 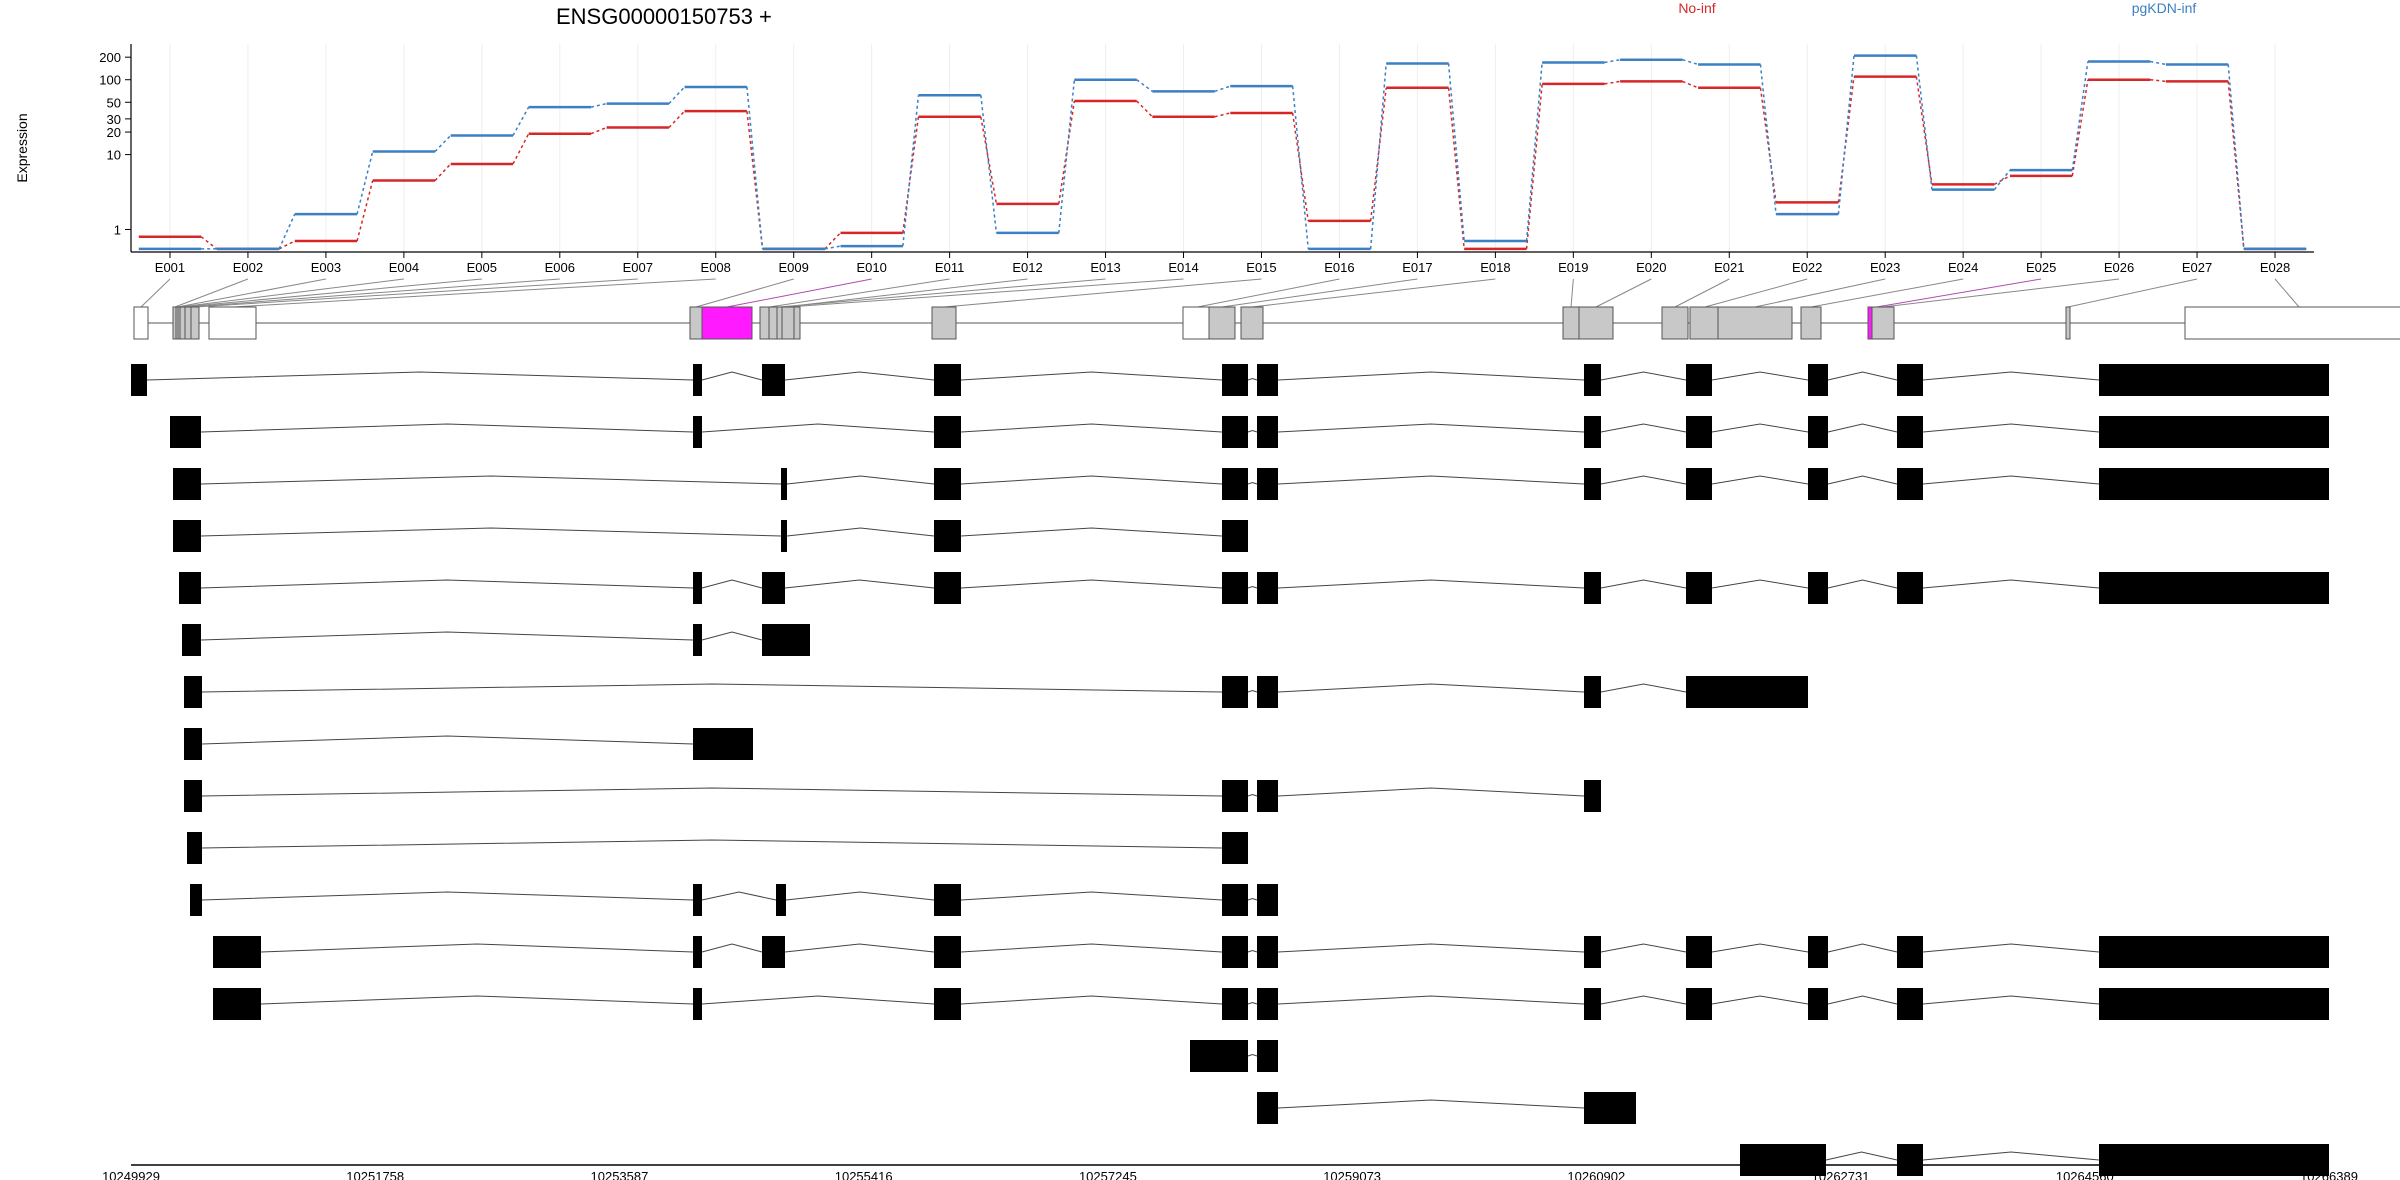 I want to click on connector-E019, so click(x=1572, y=293).